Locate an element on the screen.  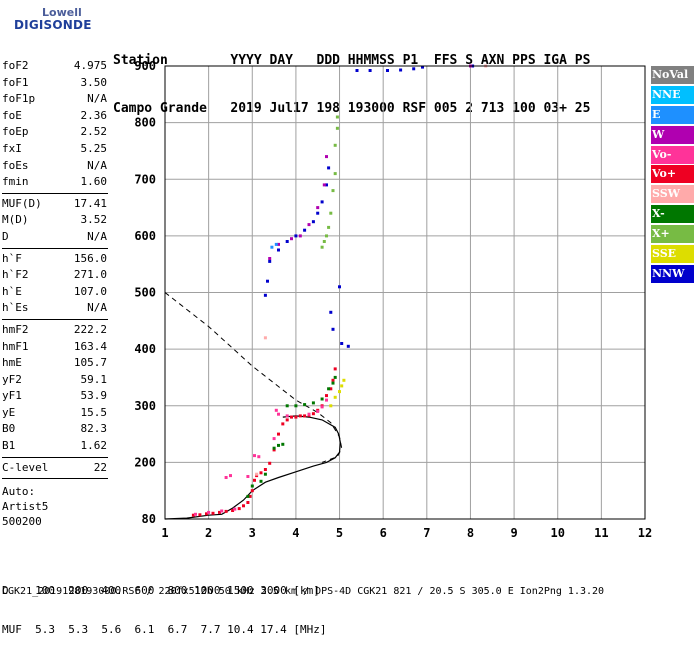
param-name: fxI is located at coordinates (12, 148).